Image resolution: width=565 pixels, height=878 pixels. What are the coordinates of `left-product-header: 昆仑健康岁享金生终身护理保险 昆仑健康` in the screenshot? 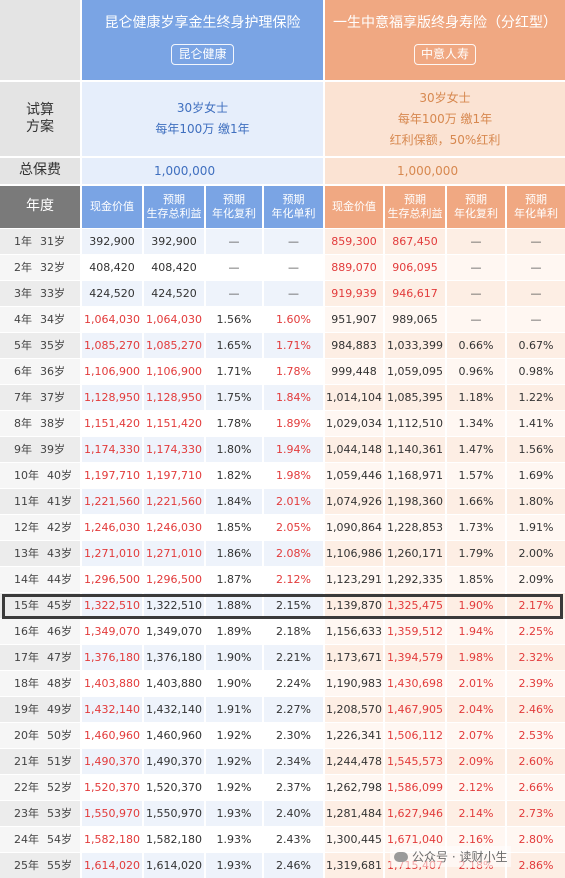 It's located at (202, 40).